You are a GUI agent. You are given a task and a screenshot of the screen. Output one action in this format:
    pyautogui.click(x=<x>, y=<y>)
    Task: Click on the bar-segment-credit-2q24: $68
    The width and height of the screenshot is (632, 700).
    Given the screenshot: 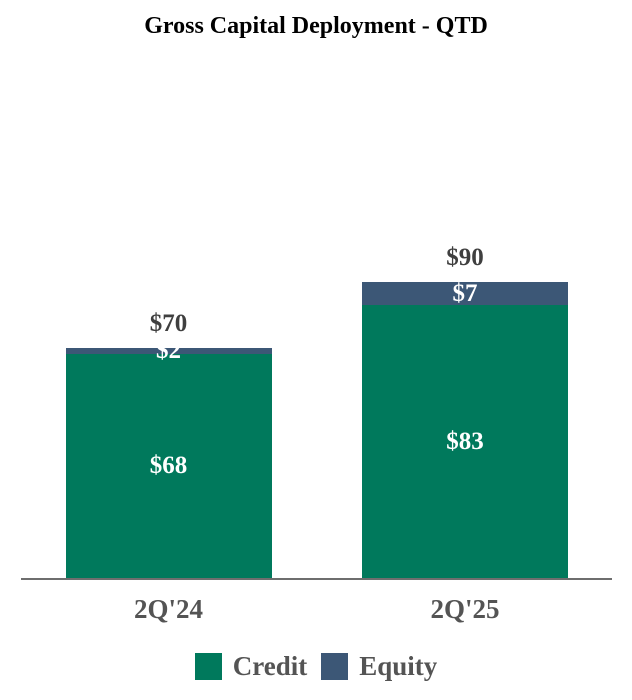 What is the action you would take?
    pyautogui.click(x=168, y=466)
    